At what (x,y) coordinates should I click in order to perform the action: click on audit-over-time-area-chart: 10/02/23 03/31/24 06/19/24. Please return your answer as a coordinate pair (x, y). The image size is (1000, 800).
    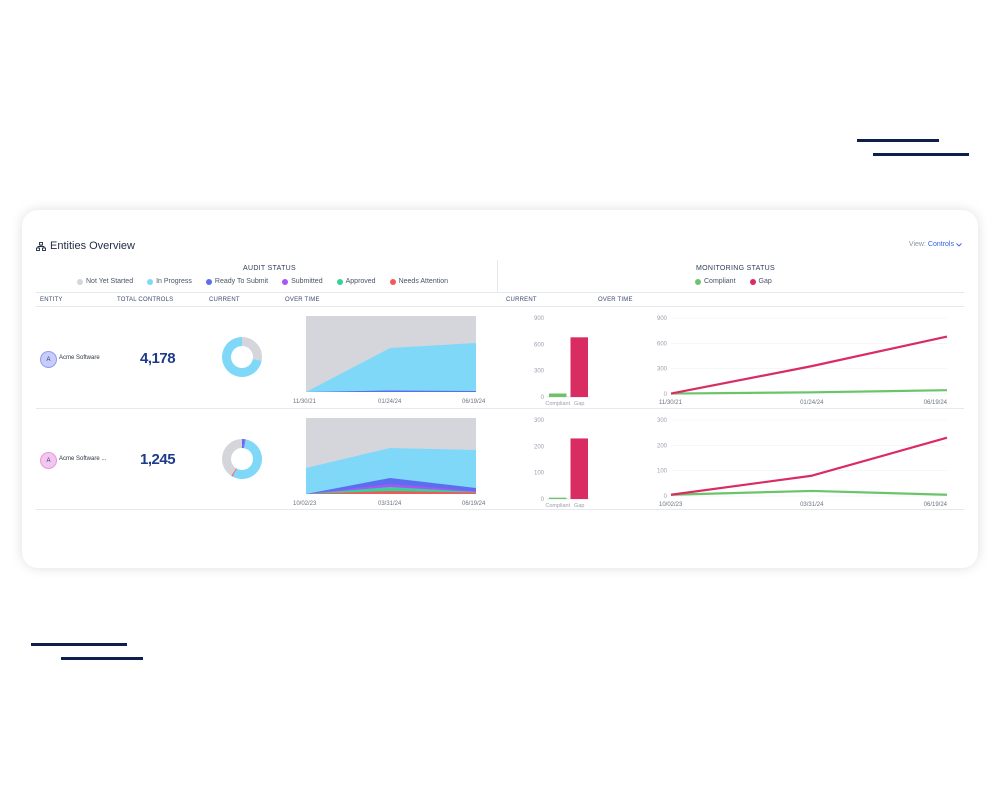
    Looking at the image, I should click on (389, 462).